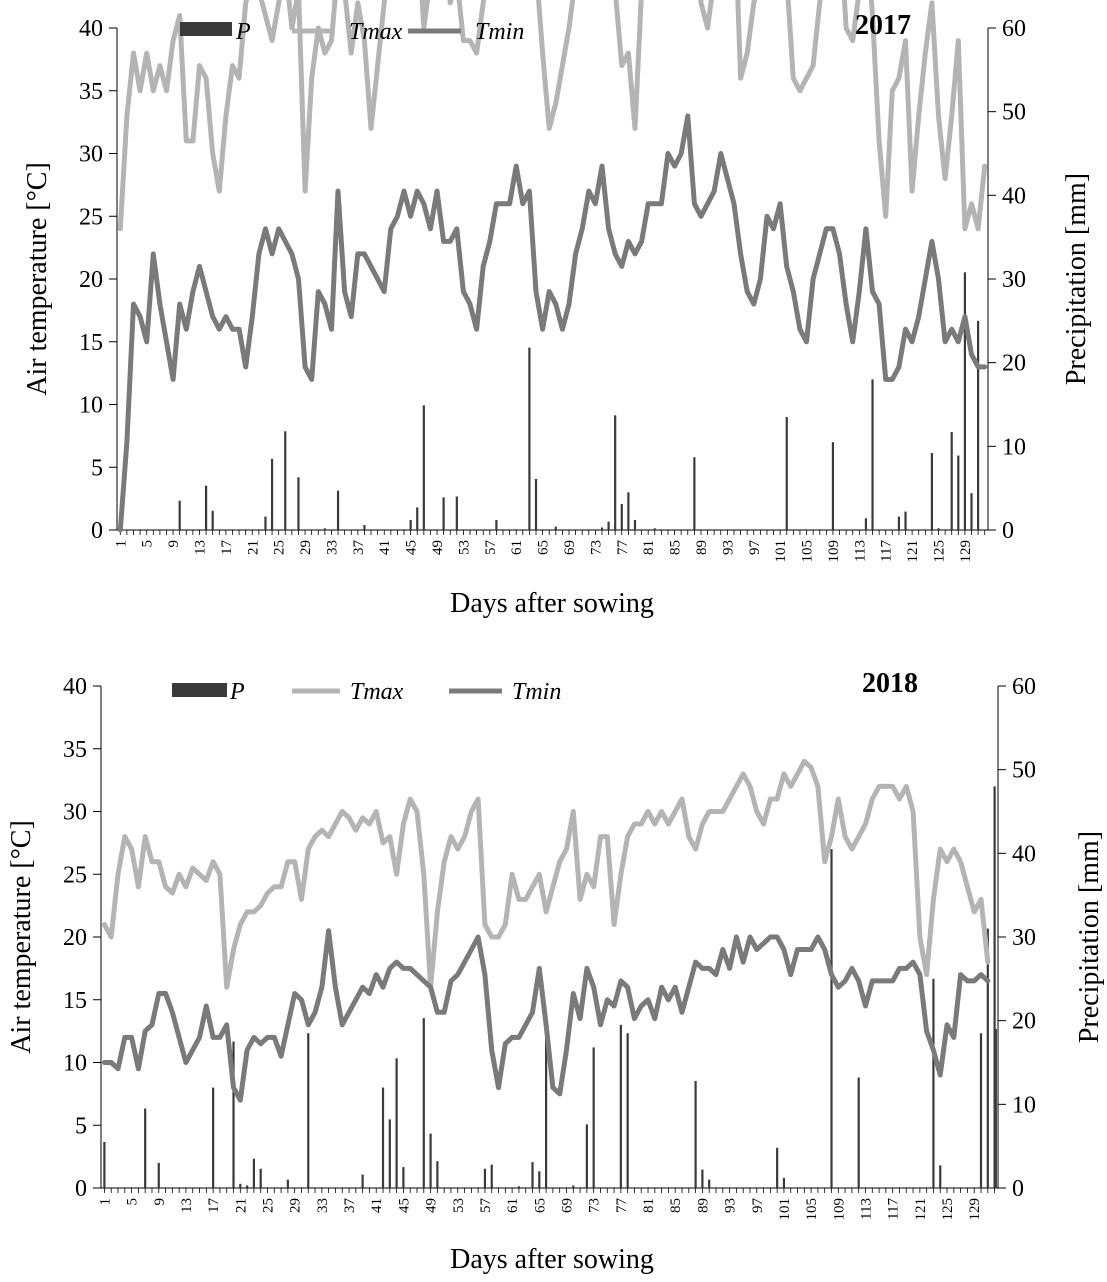 The height and width of the screenshot is (1282, 1107). Describe the element at coordinates (280, 547) in the screenshot. I see `x-tick-label: 25` at that location.